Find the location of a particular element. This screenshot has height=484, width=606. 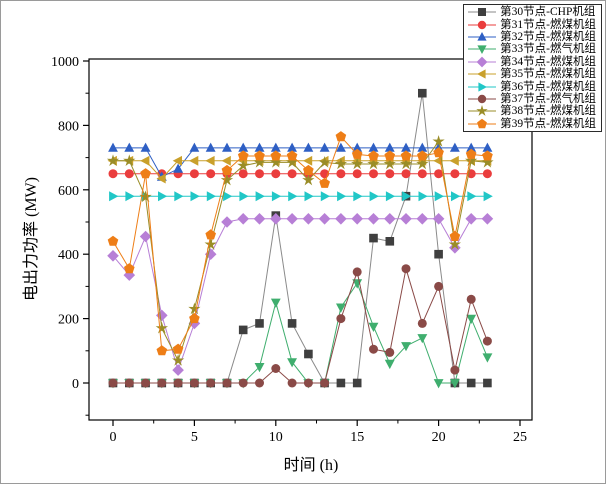

legend-label-node33: 第33节点-燃气机组 is located at coordinates (548, 49).